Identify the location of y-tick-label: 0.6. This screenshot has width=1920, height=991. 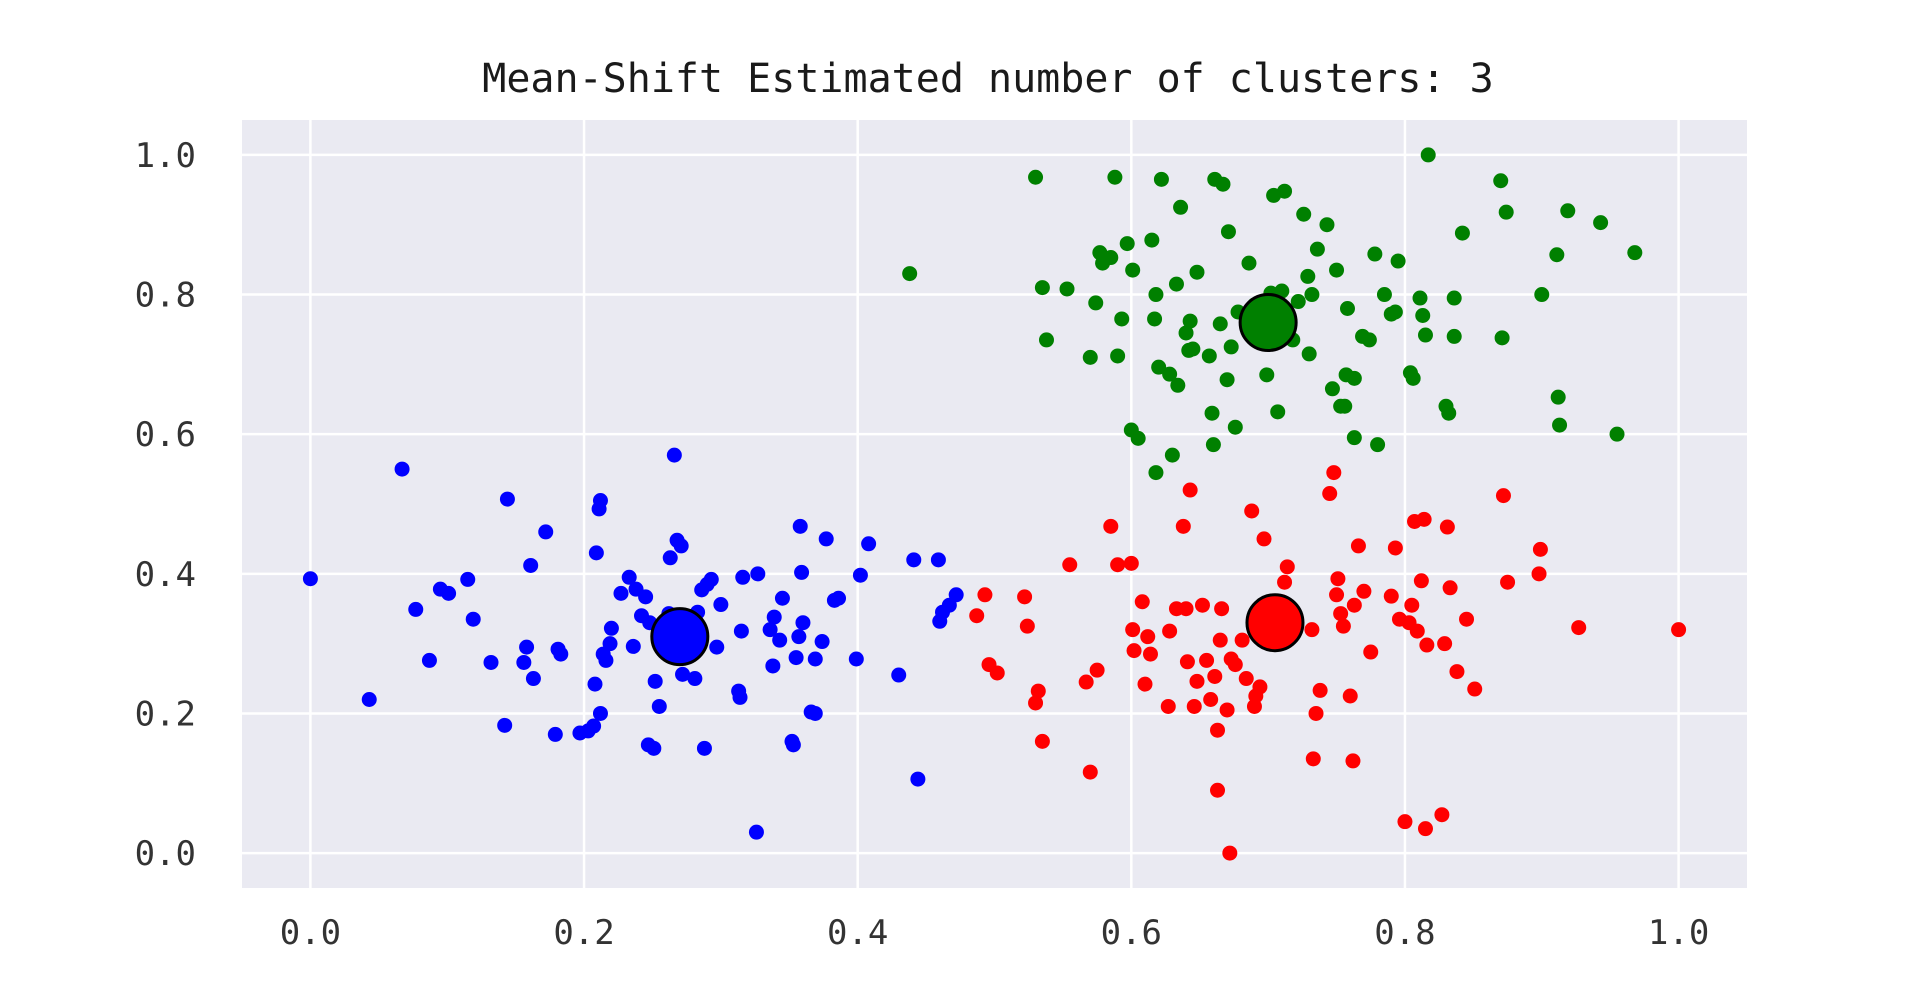
(165, 435).